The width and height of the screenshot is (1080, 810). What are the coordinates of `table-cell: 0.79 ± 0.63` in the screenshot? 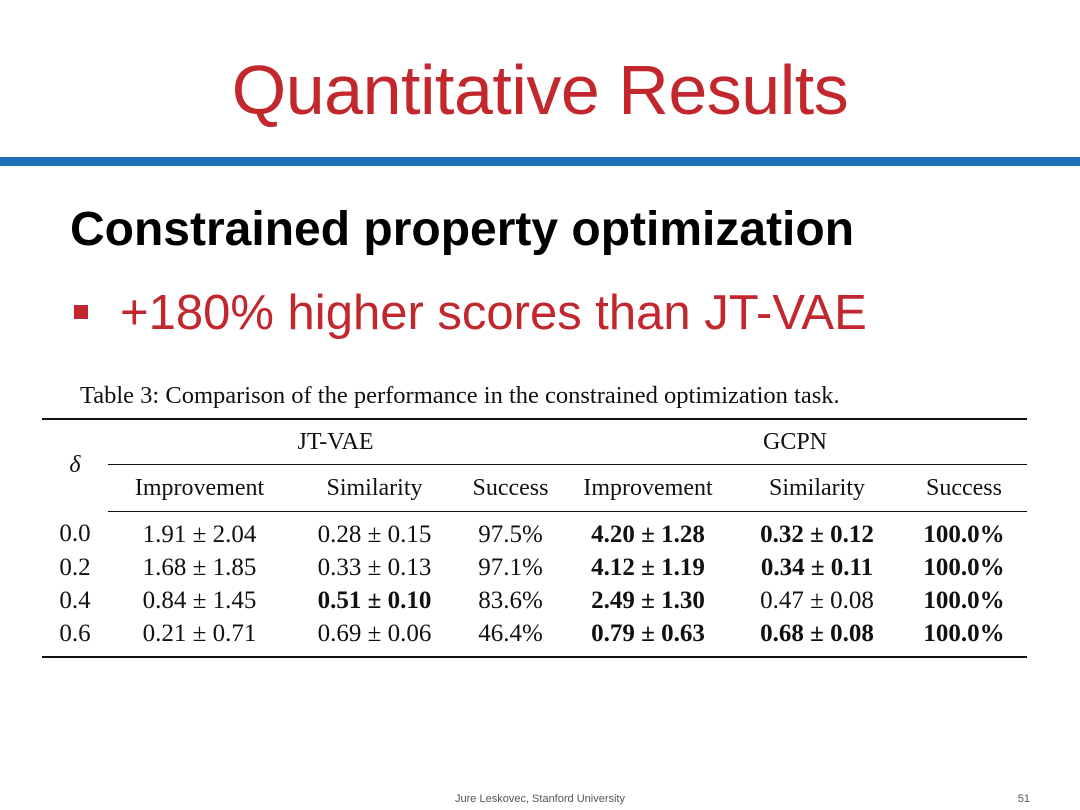 It's located at (648, 637).